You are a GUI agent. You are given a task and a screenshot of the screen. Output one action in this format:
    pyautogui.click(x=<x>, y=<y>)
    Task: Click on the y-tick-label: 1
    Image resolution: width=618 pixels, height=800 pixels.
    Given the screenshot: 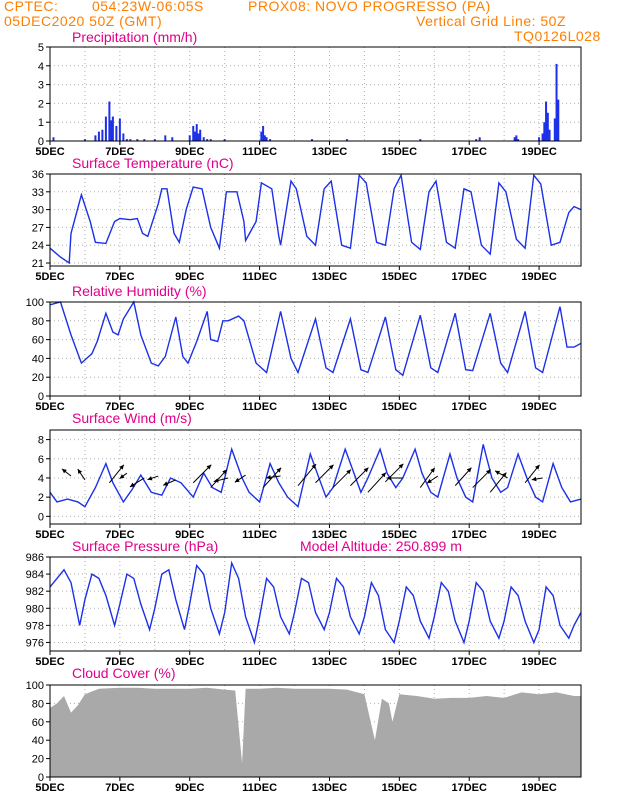 What is the action you would take?
    pyautogui.click(x=41, y=123)
    